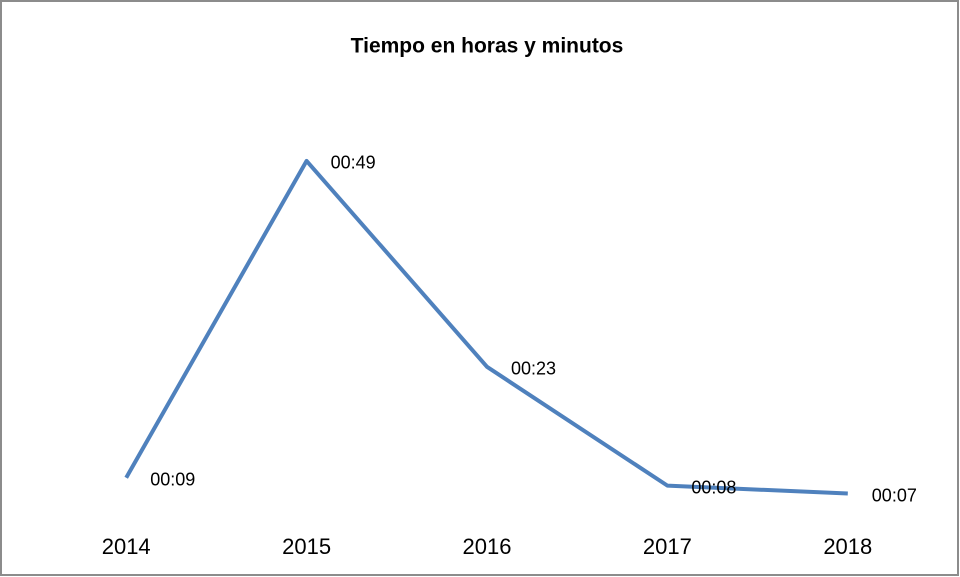 The height and width of the screenshot is (577, 960). I want to click on x-tick-label: 2018, so click(847, 546).